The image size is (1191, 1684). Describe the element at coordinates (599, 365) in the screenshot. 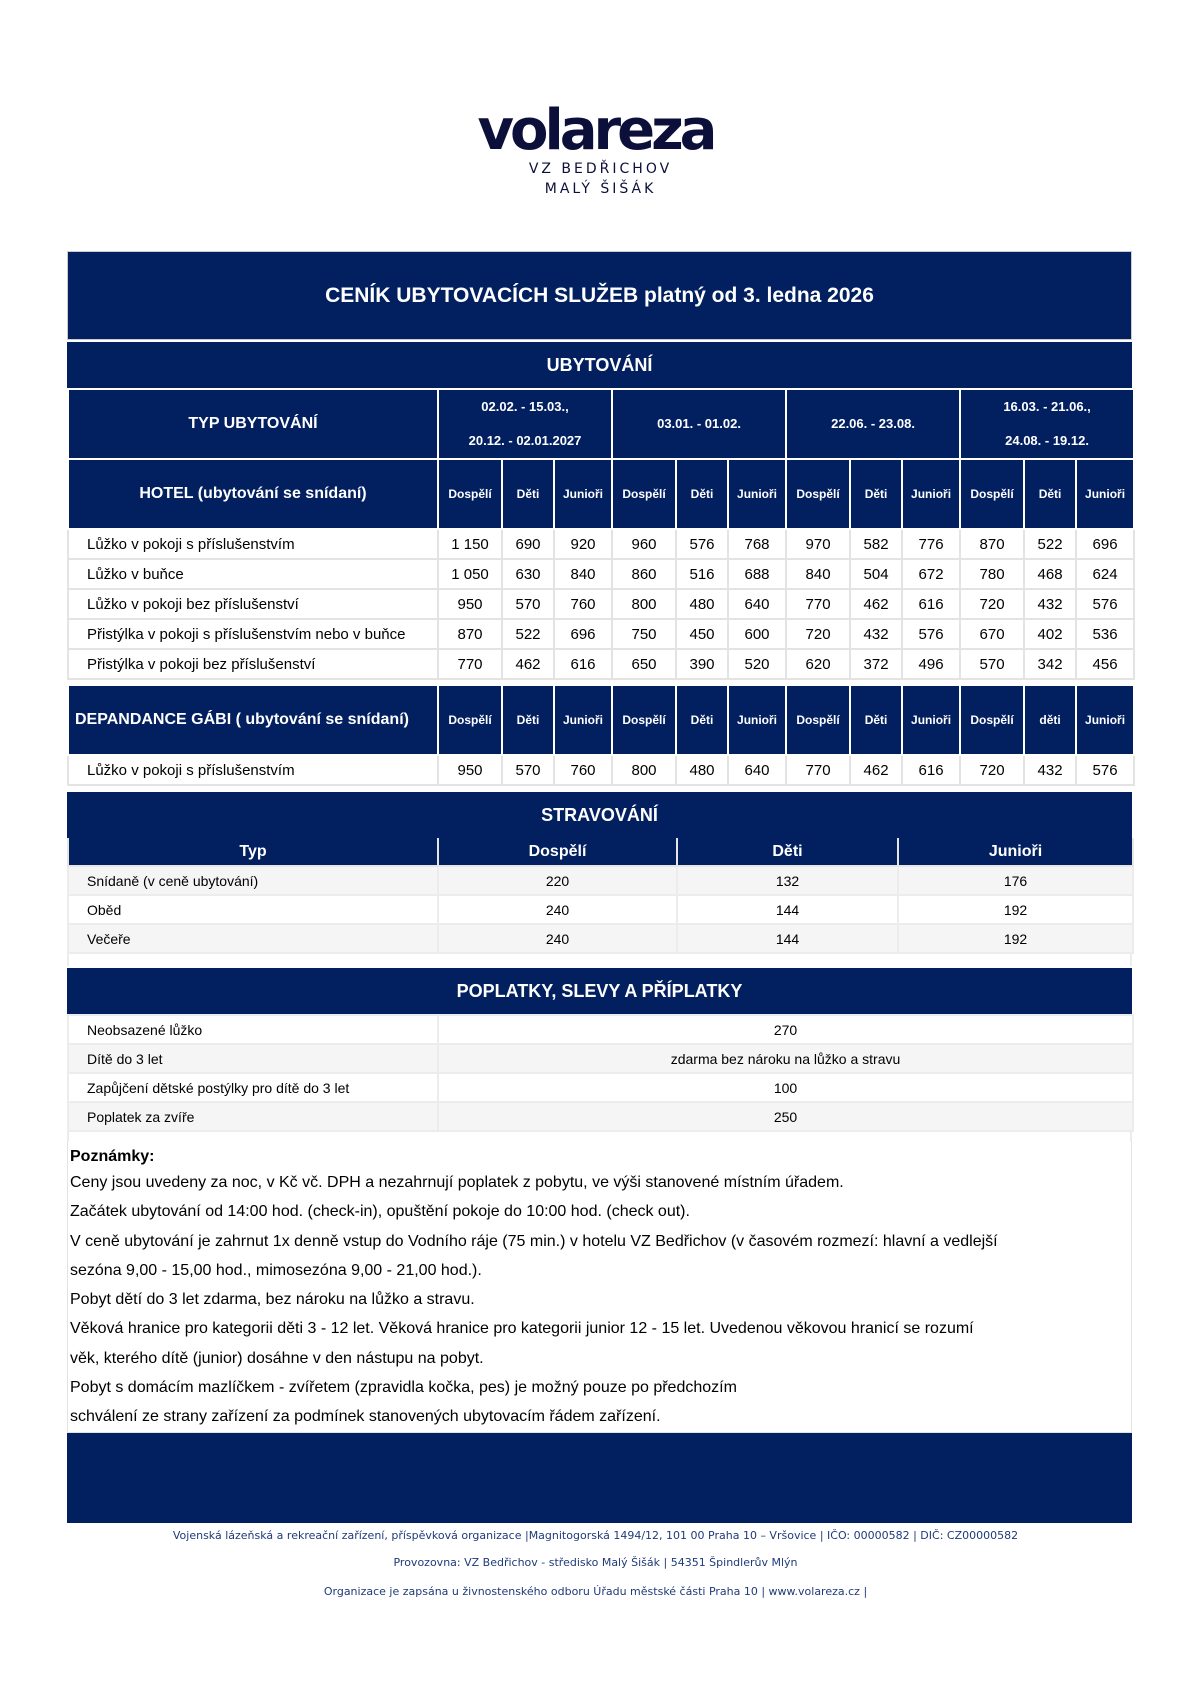

I see `section-ubytovani-heading: UBYTOVÁNÍ` at that location.